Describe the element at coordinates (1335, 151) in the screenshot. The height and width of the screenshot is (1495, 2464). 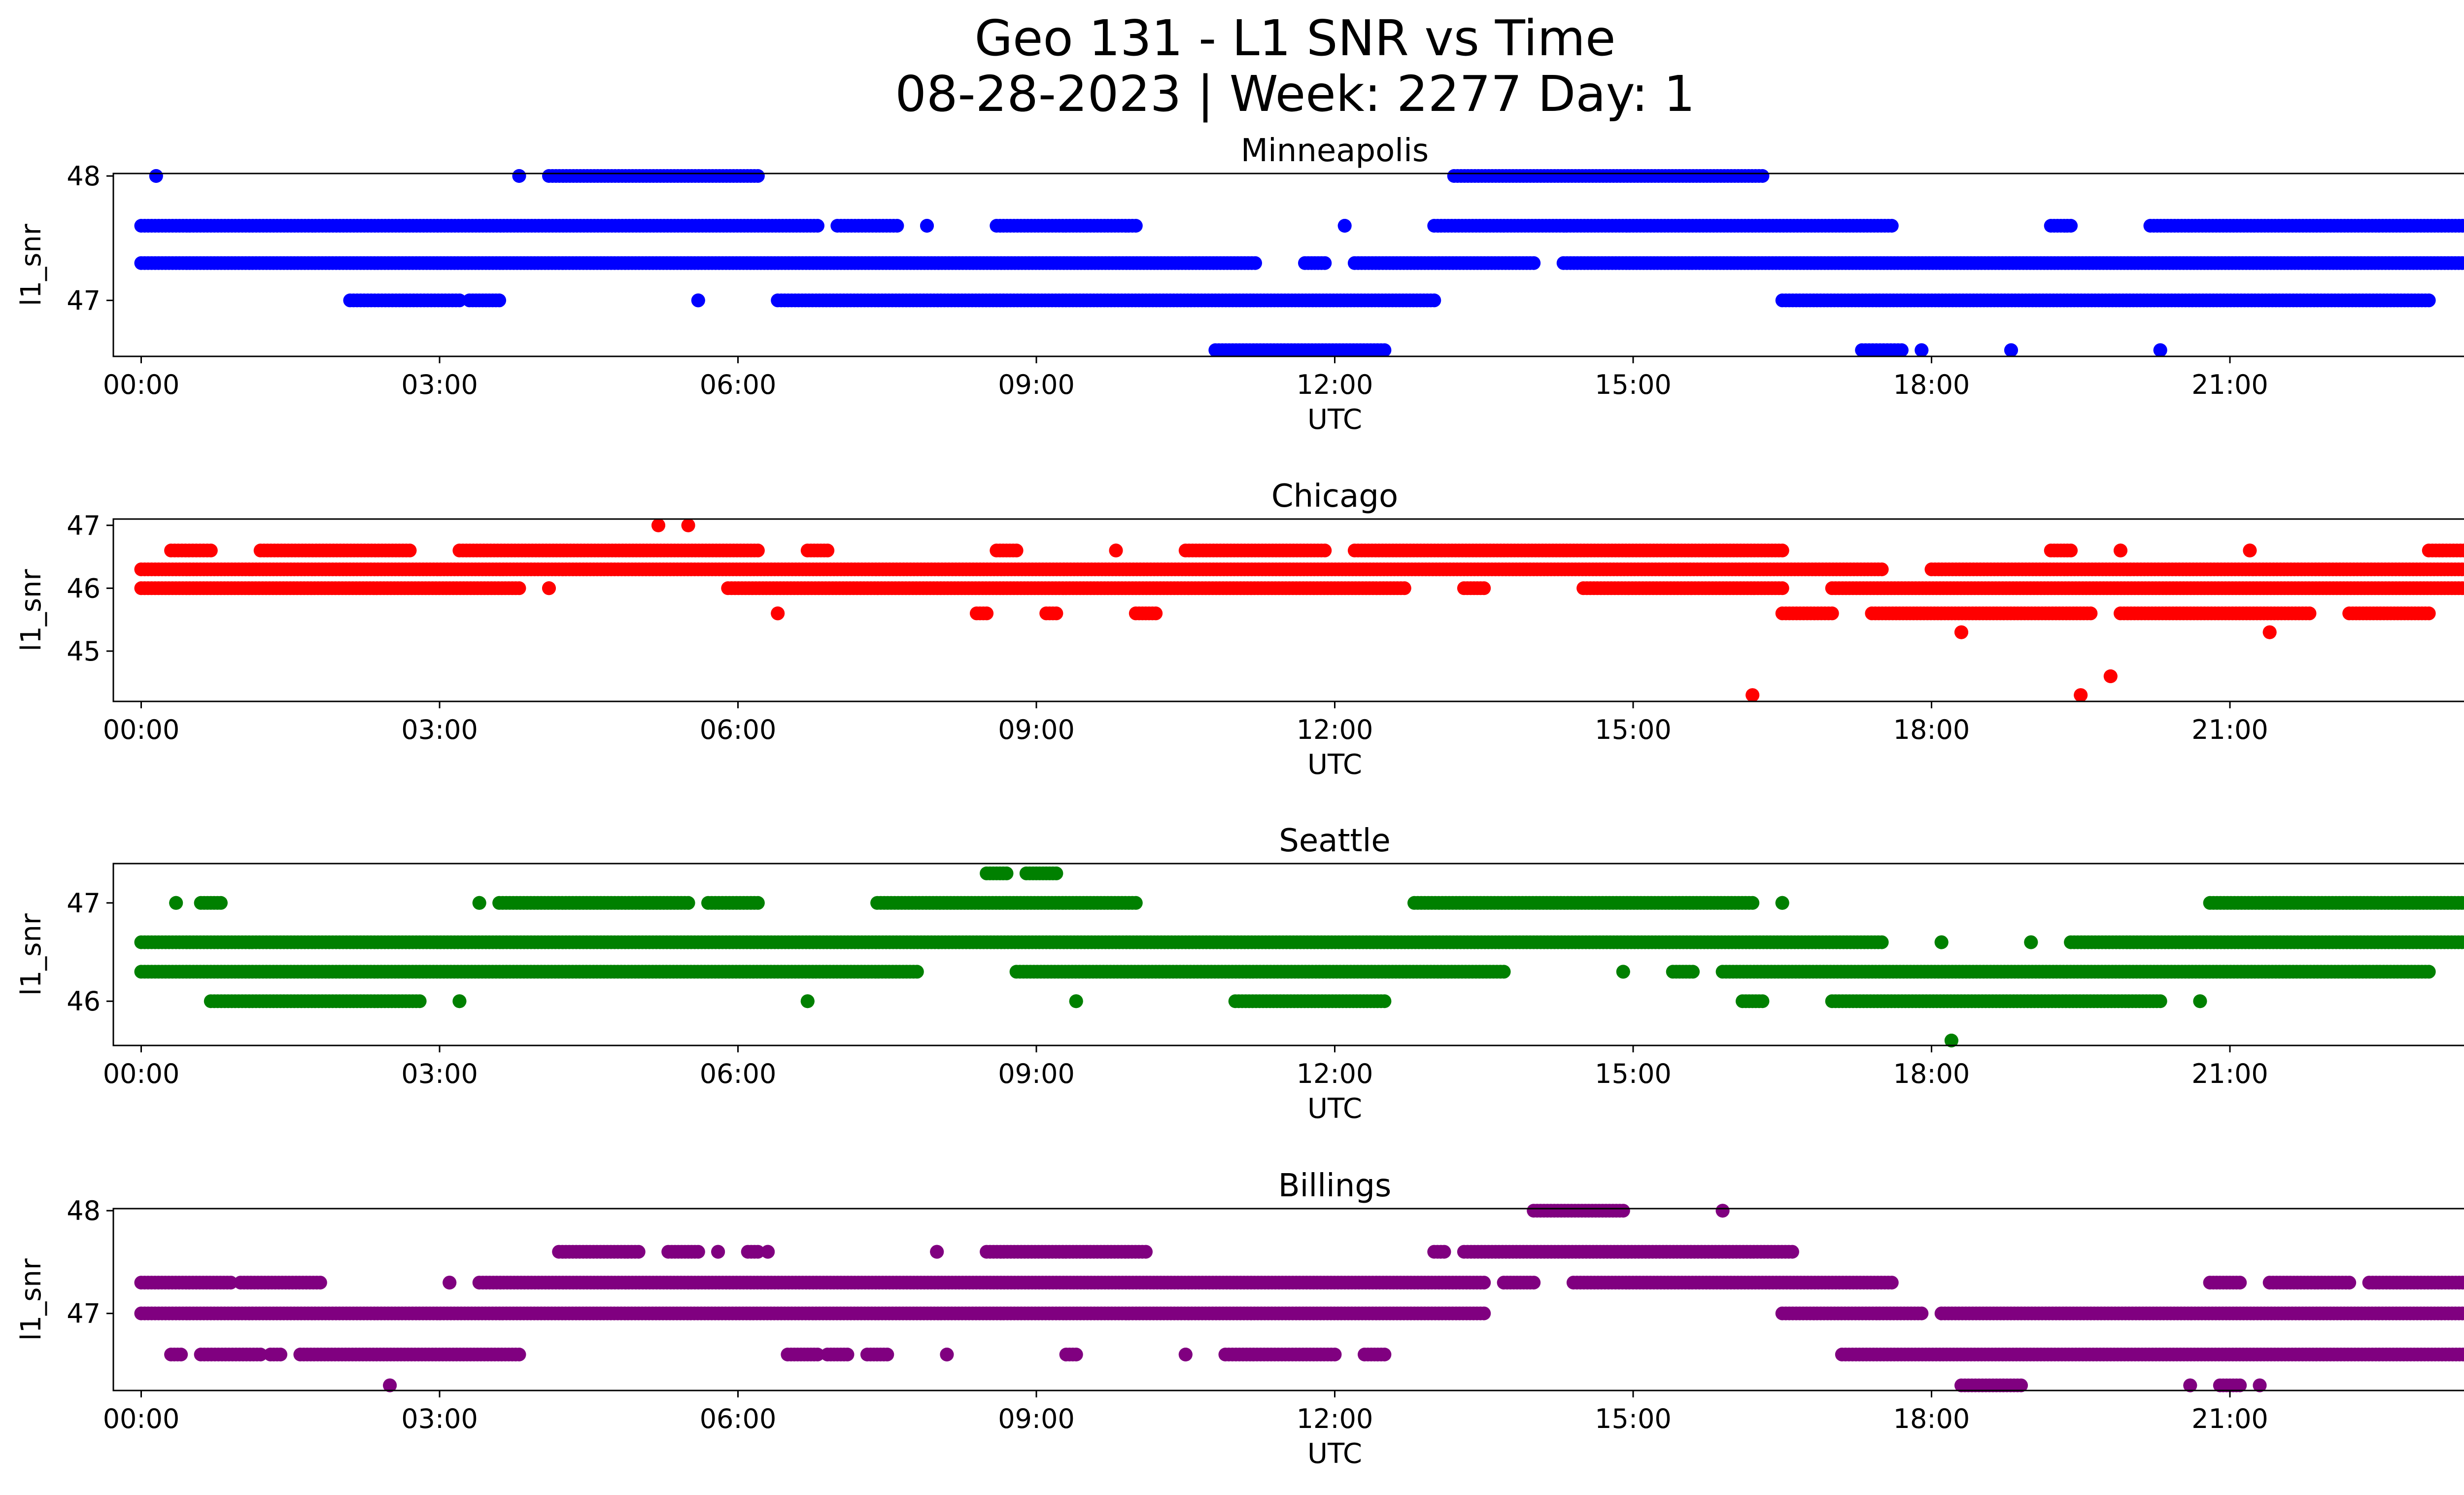
I see `subplot-title: Minneapolis` at that location.